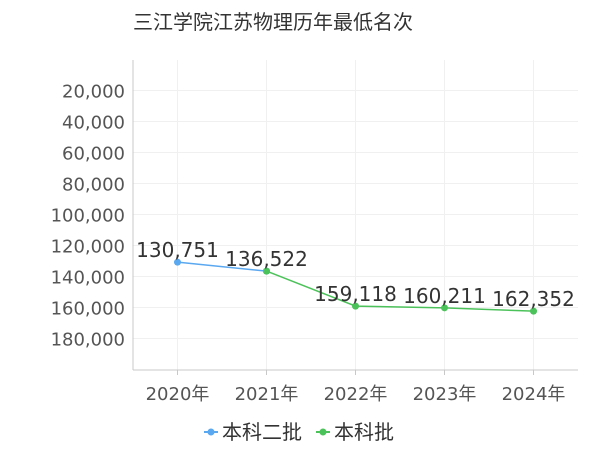 The height and width of the screenshot is (450, 600). Describe the element at coordinates (364, 432) in the screenshot. I see `legend-label: 本科批` at that location.